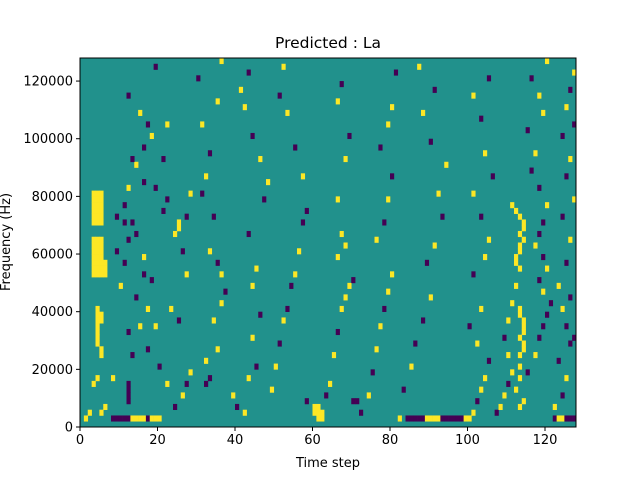 This screenshot has height=480, width=640. What do you see at coordinates (7, 242) in the screenshot?
I see `y-axis-title: Frequency (Hz)` at bounding box center [7, 242].